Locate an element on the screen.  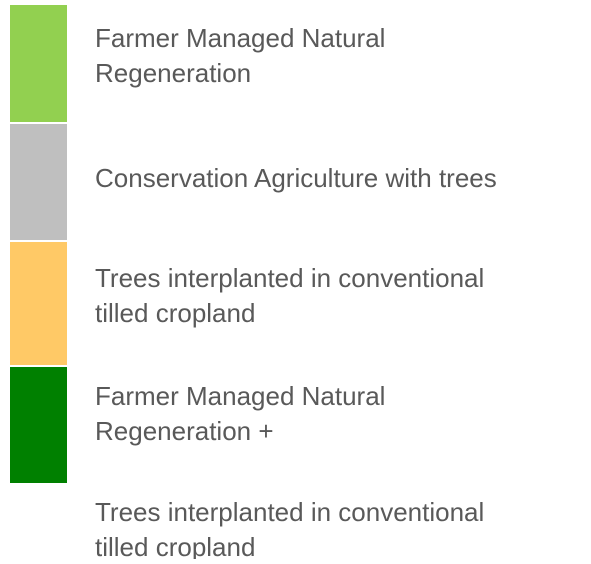
legend-label: Regeneration + is located at coordinates (184, 431).